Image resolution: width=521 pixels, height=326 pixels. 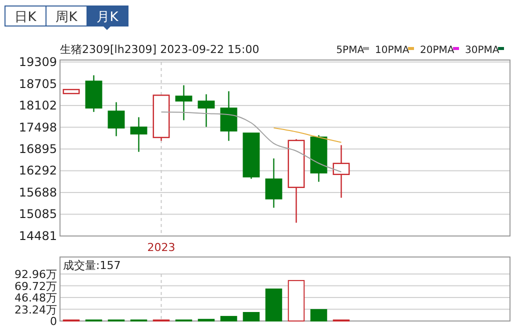 I want to click on y-tick-label: 19309, so click(x=37, y=62).